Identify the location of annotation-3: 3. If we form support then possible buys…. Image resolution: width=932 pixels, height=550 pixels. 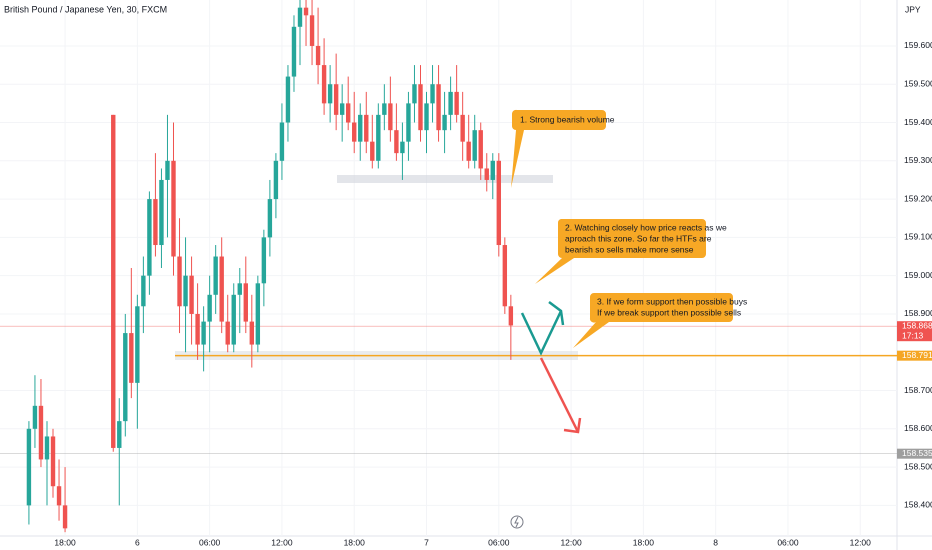
(660, 320).